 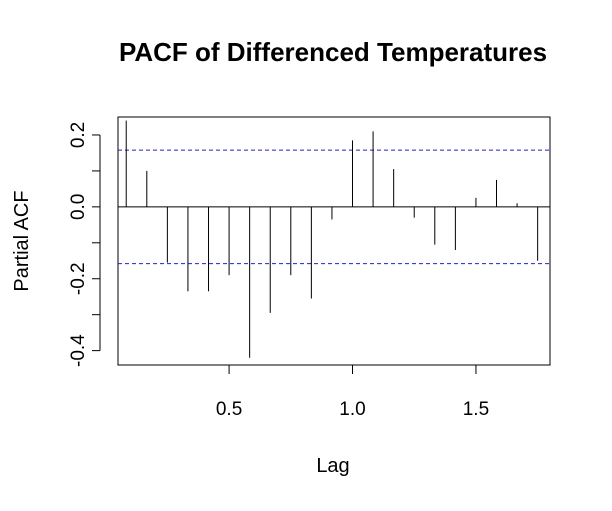 What do you see at coordinates (78, 207) in the screenshot?
I see `y-tick-label: 0.0` at bounding box center [78, 207].